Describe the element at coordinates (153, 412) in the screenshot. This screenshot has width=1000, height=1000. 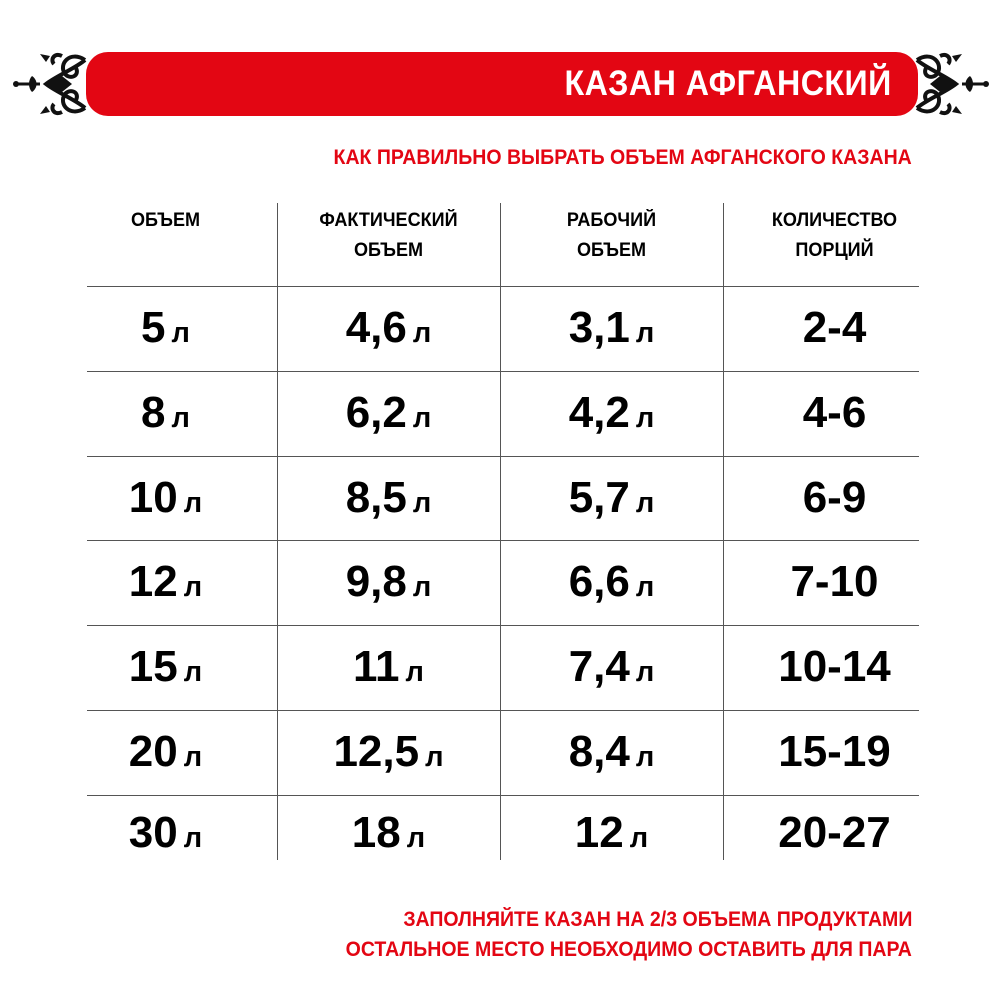
I see `cell-value: 8` at that location.